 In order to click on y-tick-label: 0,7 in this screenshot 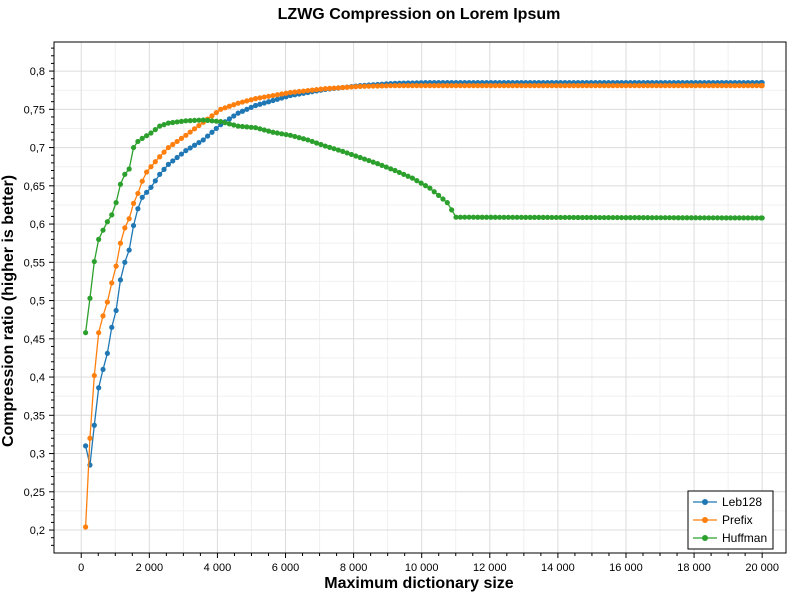, I will do `click(37, 149)`.